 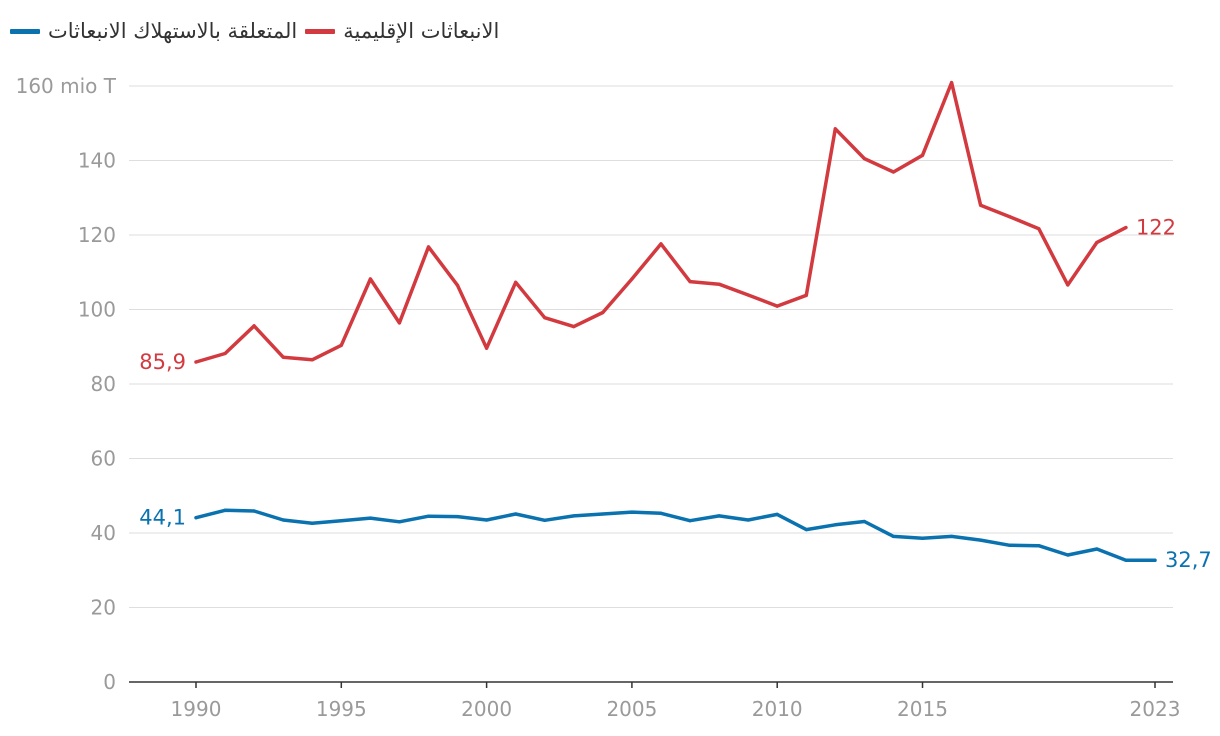 I want to click on x-axis: 1990 1995 2000 2005 2010 2015 2023, so click(x=676, y=701).